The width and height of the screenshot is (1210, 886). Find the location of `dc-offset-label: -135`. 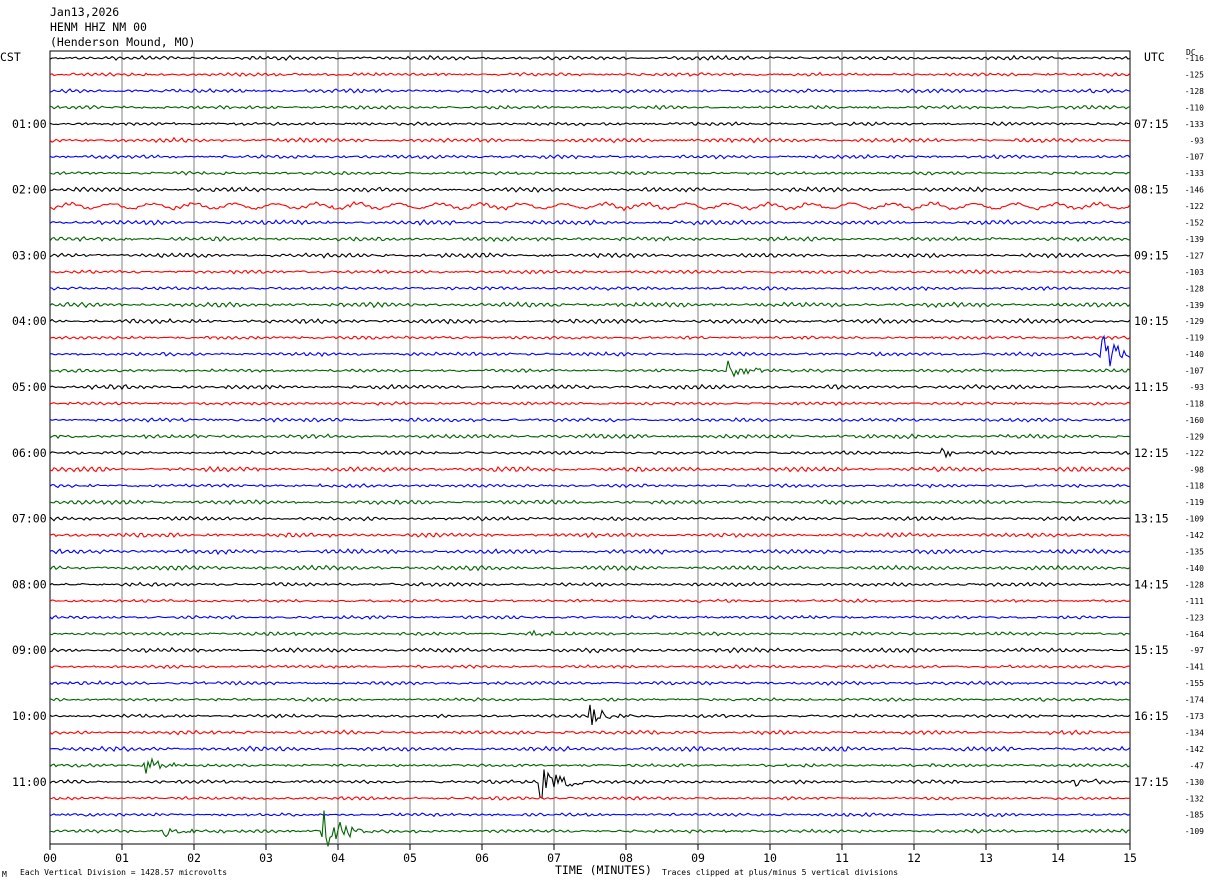

dc-offset-label: -135 is located at coordinates (1194, 552).